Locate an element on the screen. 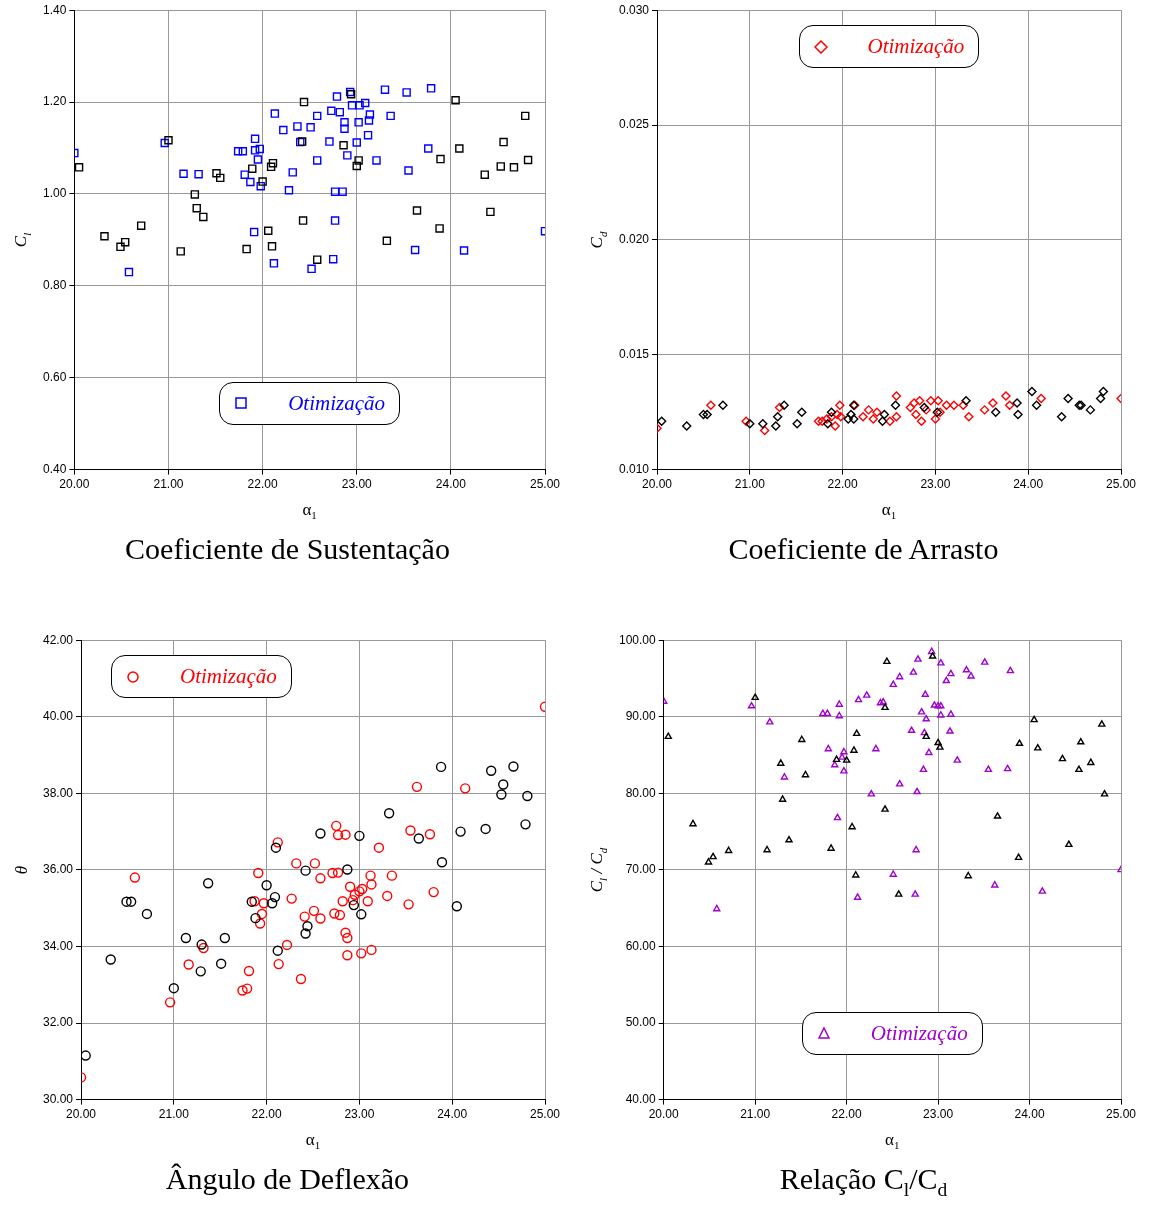 This screenshot has width=1151, height=1220. y-tick-label: 0.010 is located at coordinates (634, 468).